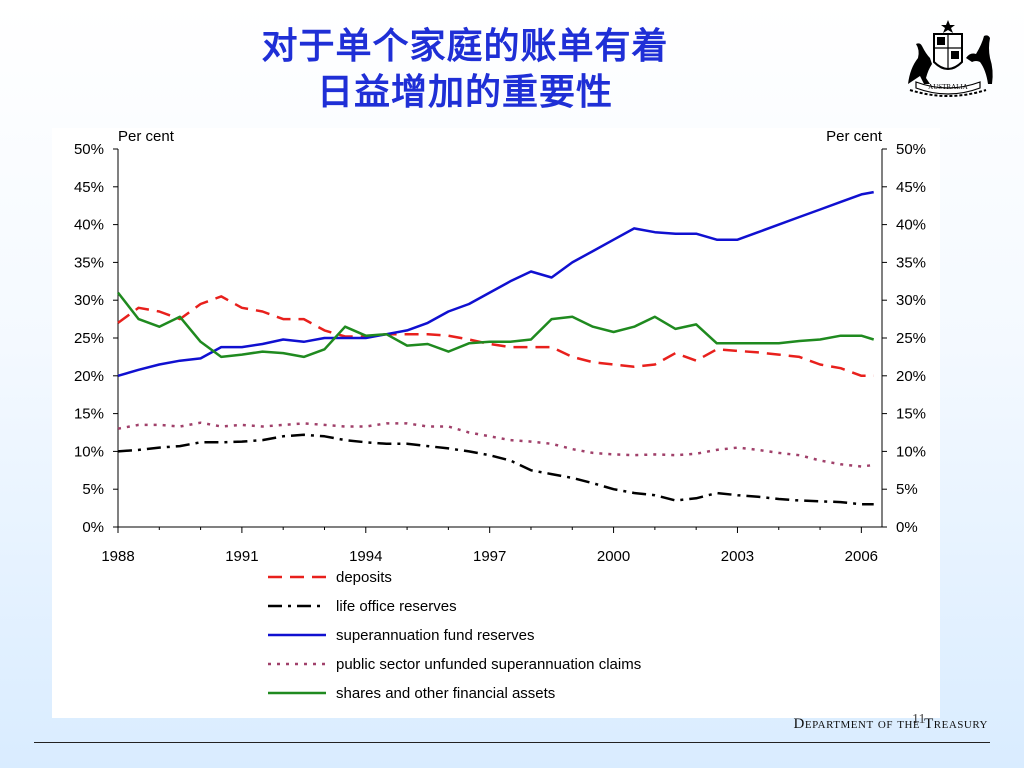 This screenshot has height=768, width=1024. I want to click on slide-title: 对于单个家庭的账单有着 日益增加的重要性, so click(465, 70).